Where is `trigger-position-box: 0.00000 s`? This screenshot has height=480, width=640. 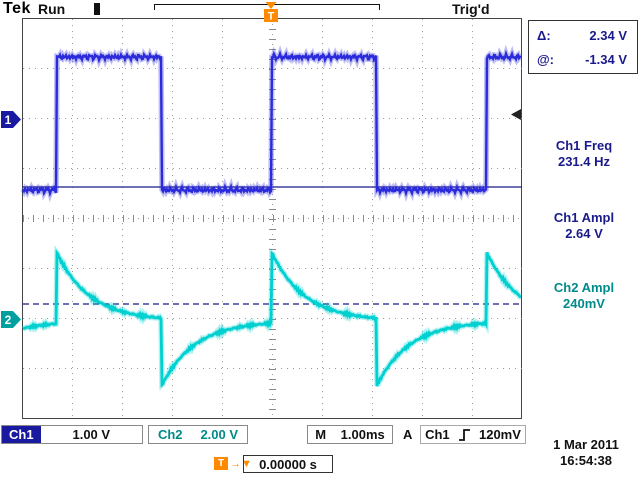
trigger-position-box: 0.00000 s is located at coordinates (288, 464).